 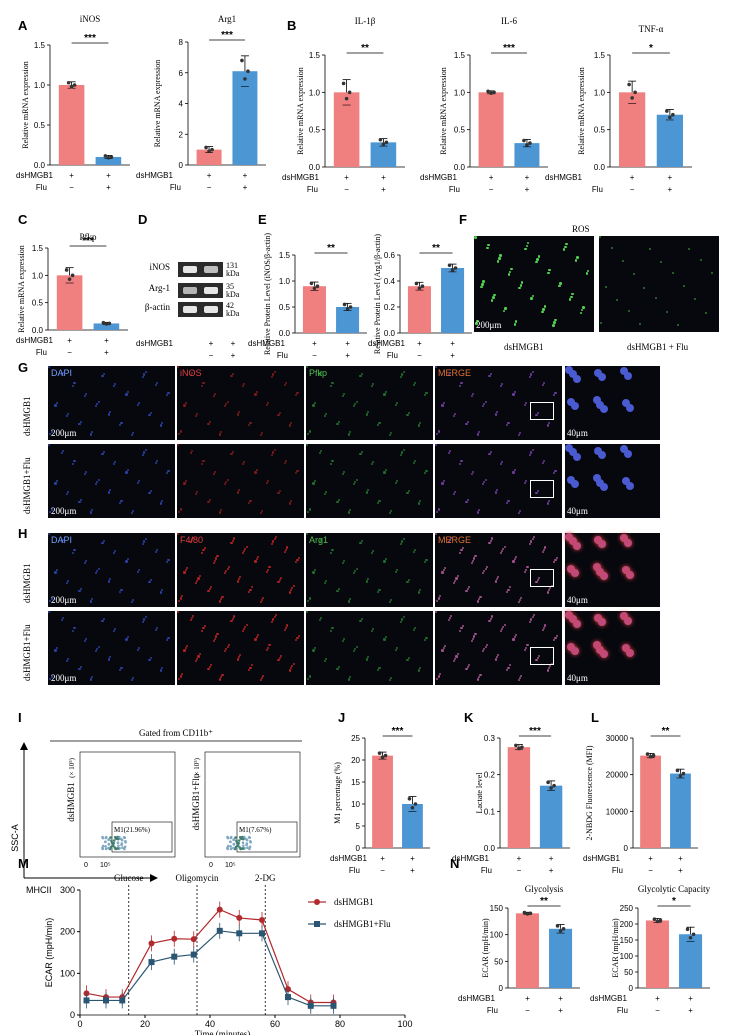 What do you see at coordinates (265, 878) in the screenshot?
I see `injection-label: 2-DG` at bounding box center [265, 878].